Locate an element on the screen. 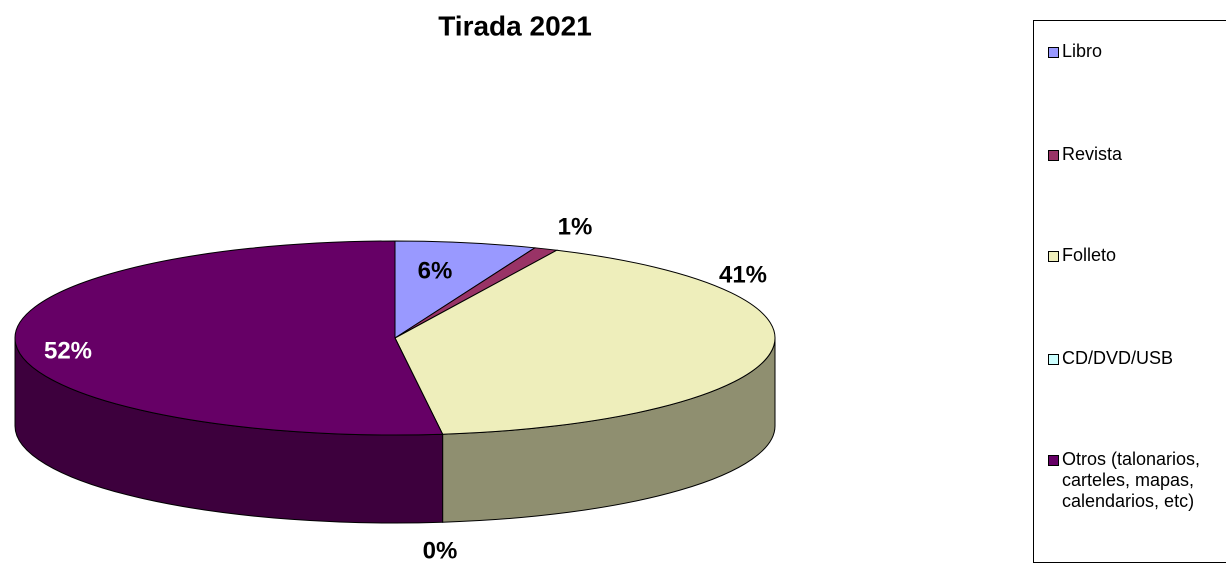  legend-item: CD/DVD/USB is located at coordinates (1137, 358).